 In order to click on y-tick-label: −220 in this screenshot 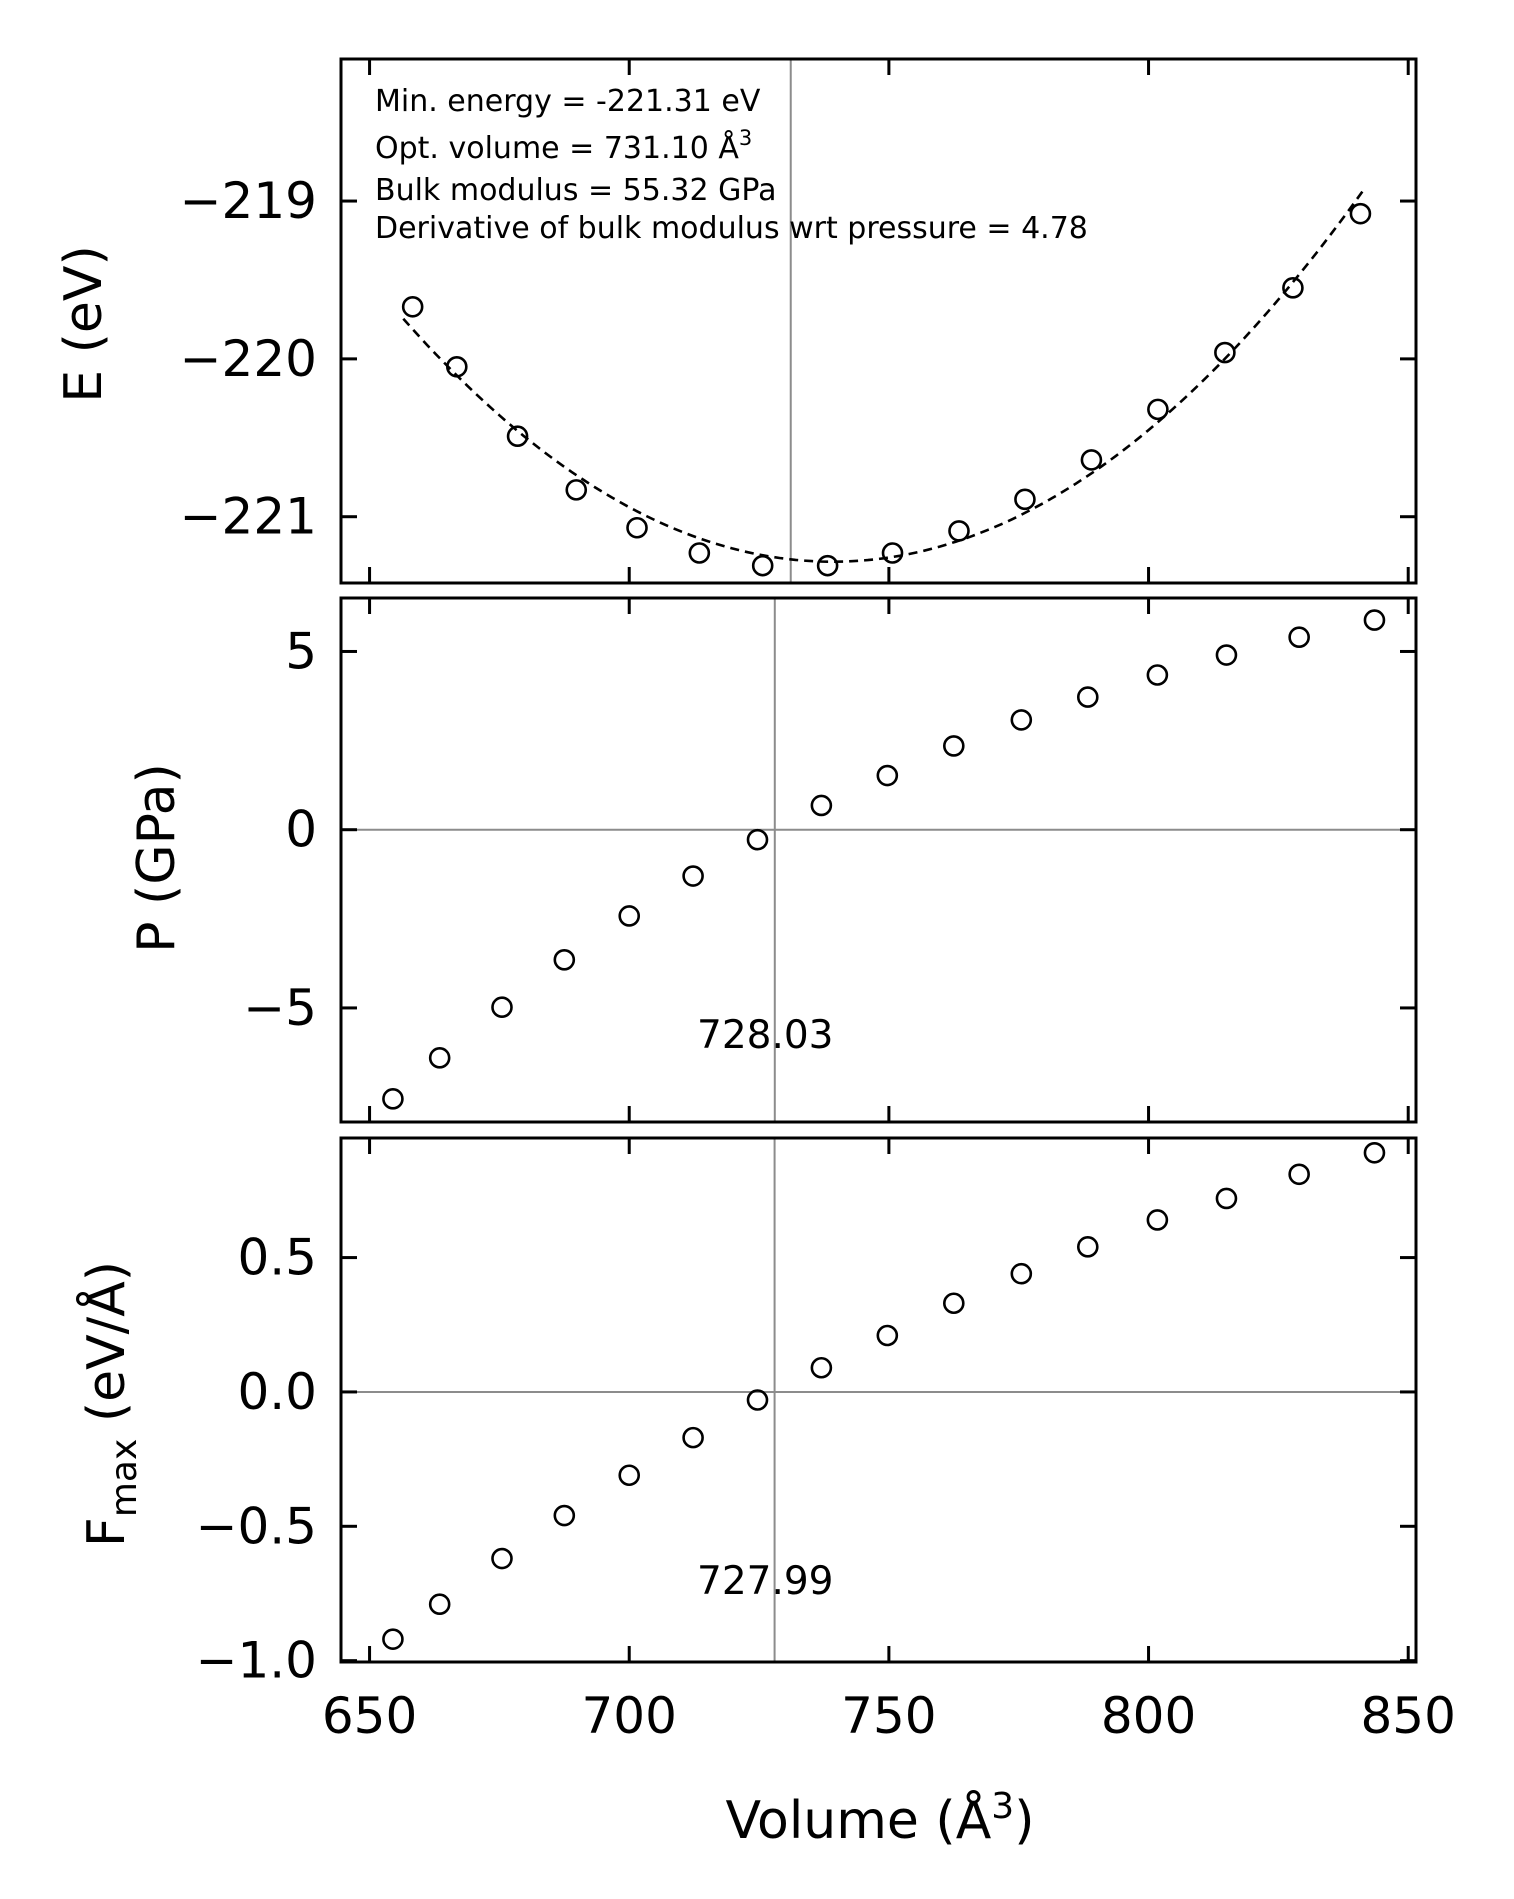, I will do `click(248, 359)`.